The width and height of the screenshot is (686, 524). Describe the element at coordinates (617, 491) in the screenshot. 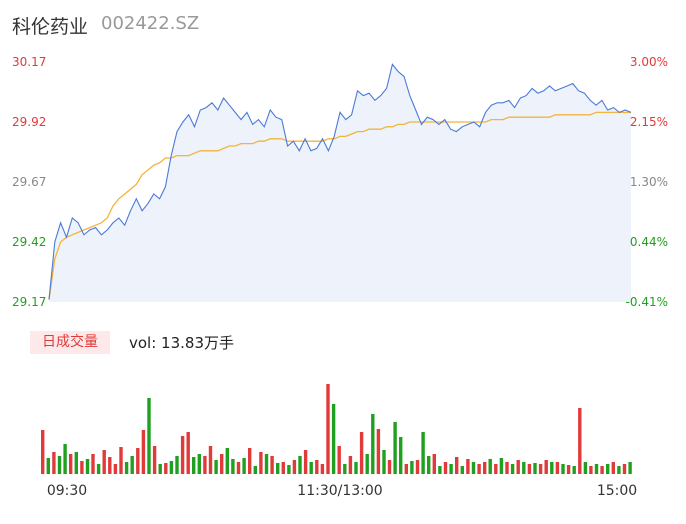

I see `x-tick: 15:00` at that location.